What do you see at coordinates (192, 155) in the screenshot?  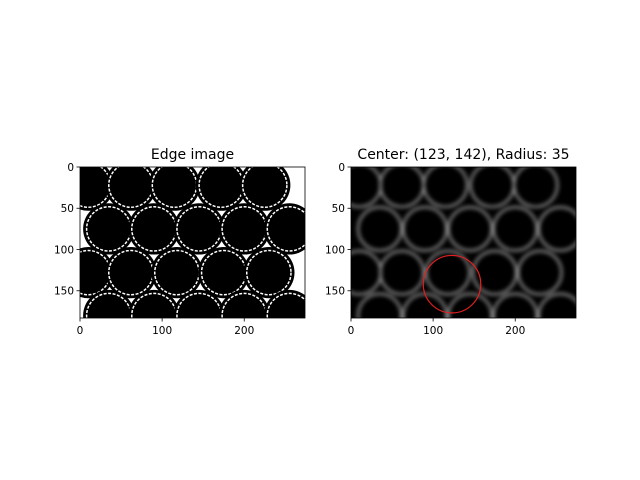 I see `edge-image-title: Edge image` at bounding box center [192, 155].